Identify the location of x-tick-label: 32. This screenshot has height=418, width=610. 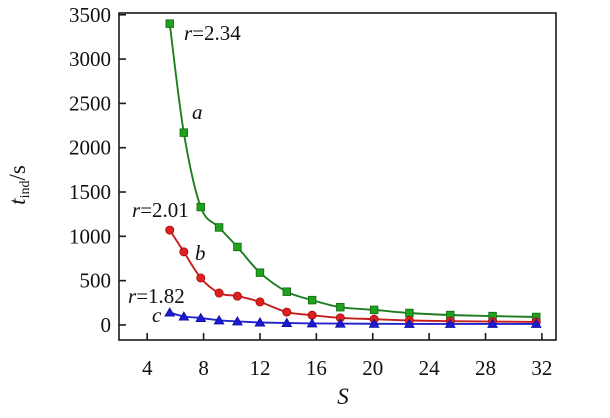
(541, 368).